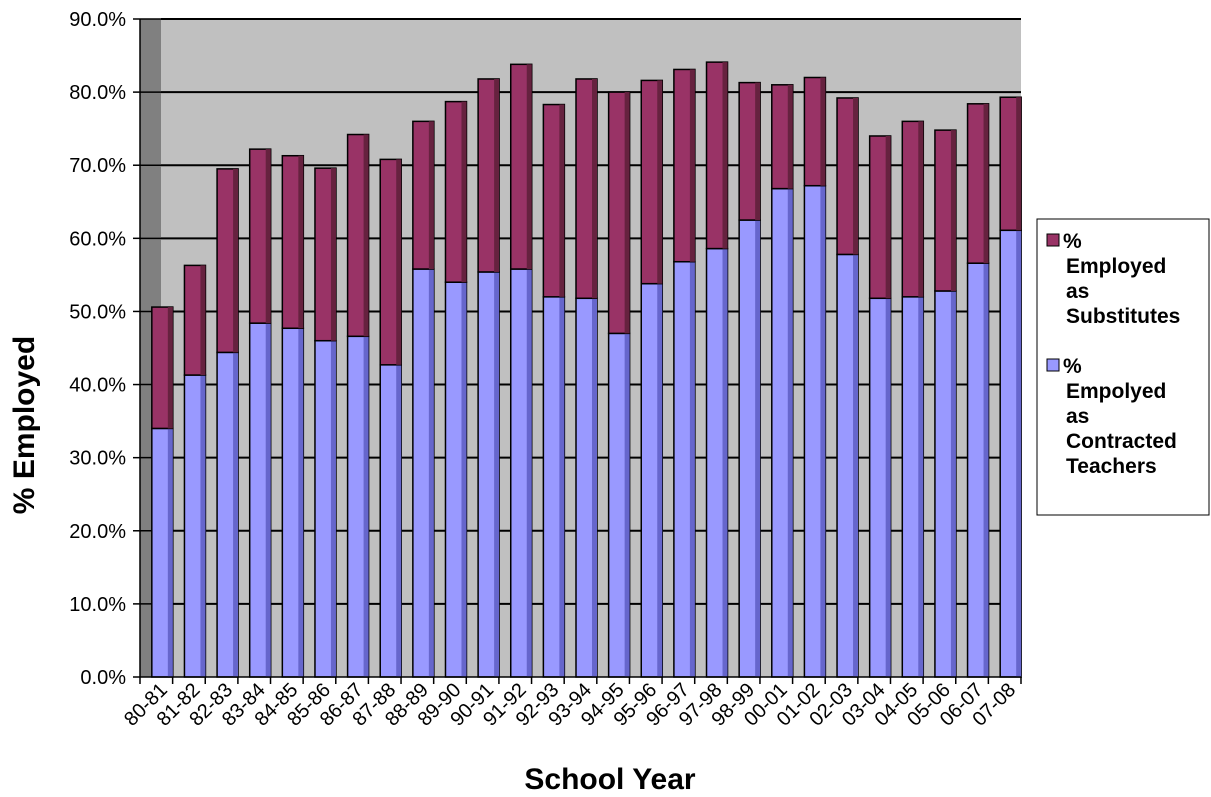 Image resolution: width=1211 pixels, height=797 pixels. What do you see at coordinates (1116, 266) in the screenshot?
I see `legend-label: Employed` at bounding box center [1116, 266].